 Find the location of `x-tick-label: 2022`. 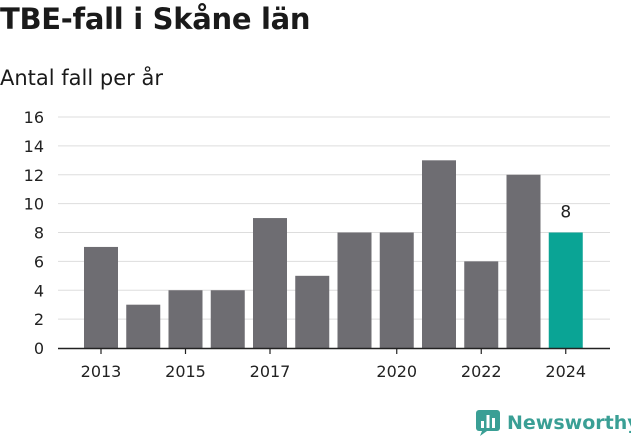

x-tick-label: 2022 is located at coordinates (481, 371).